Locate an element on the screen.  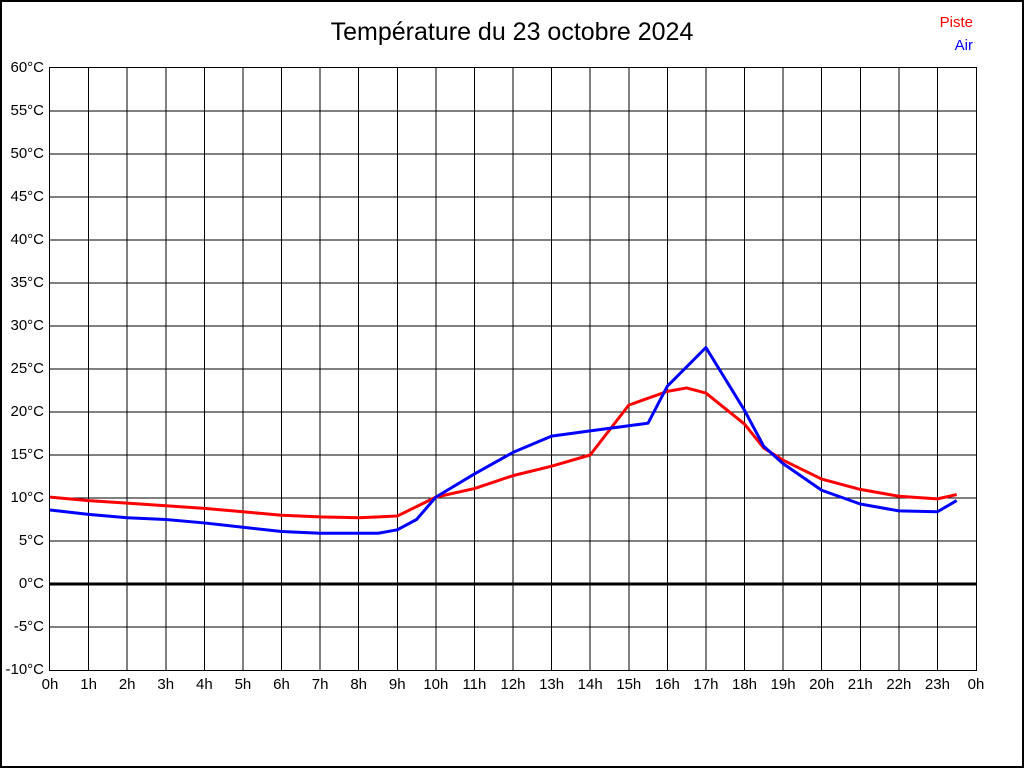
y-tick-label: 30°C is located at coordinates (27, 325).